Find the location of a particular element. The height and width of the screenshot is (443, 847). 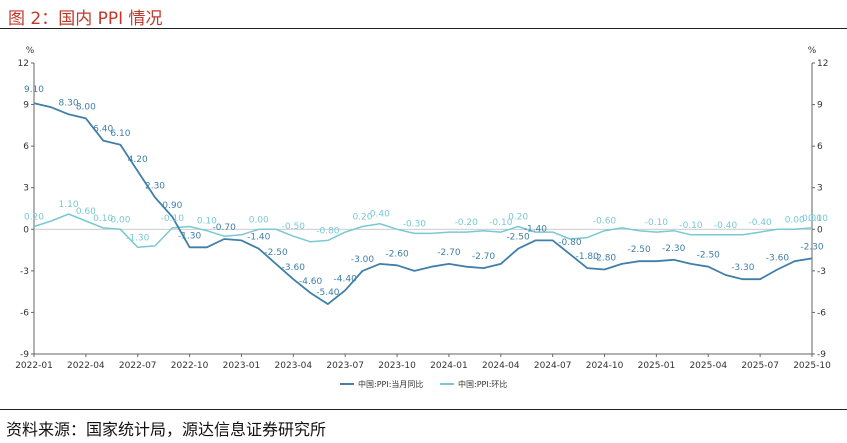

yoy-data-label: -2.30 is located at coordinates (812, 247).